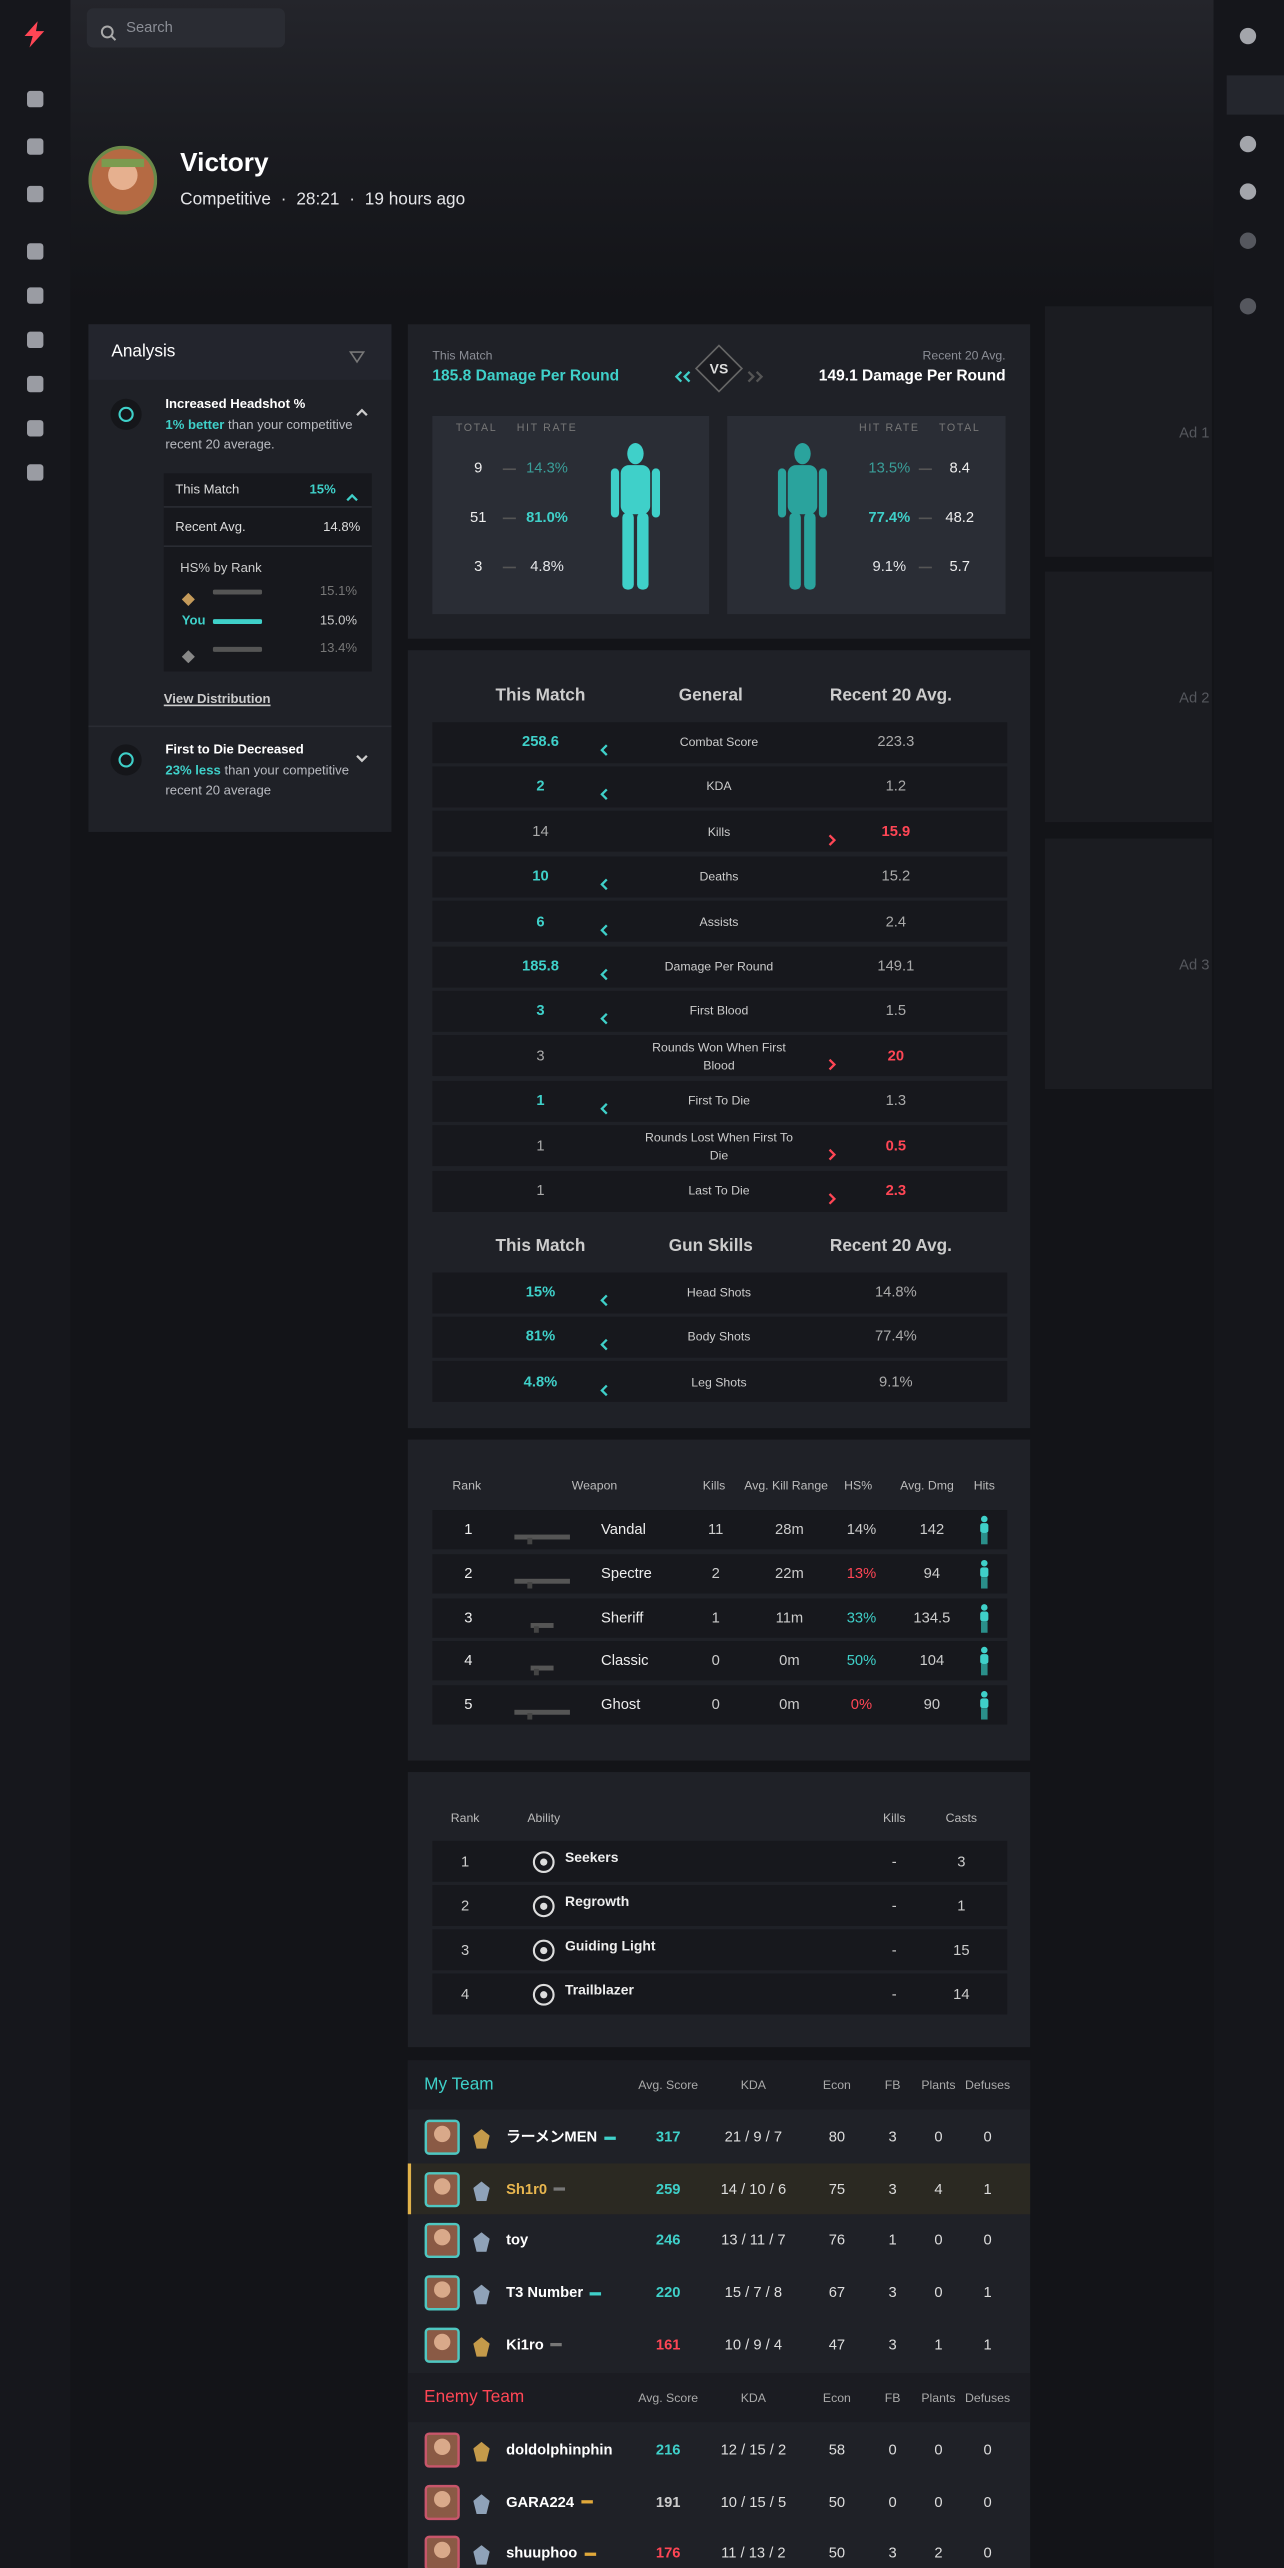  What do you see at coordinates (858, 1485) in the screenshot?
I see `weapons-header: HS%` at bounding box center [858, 1485].